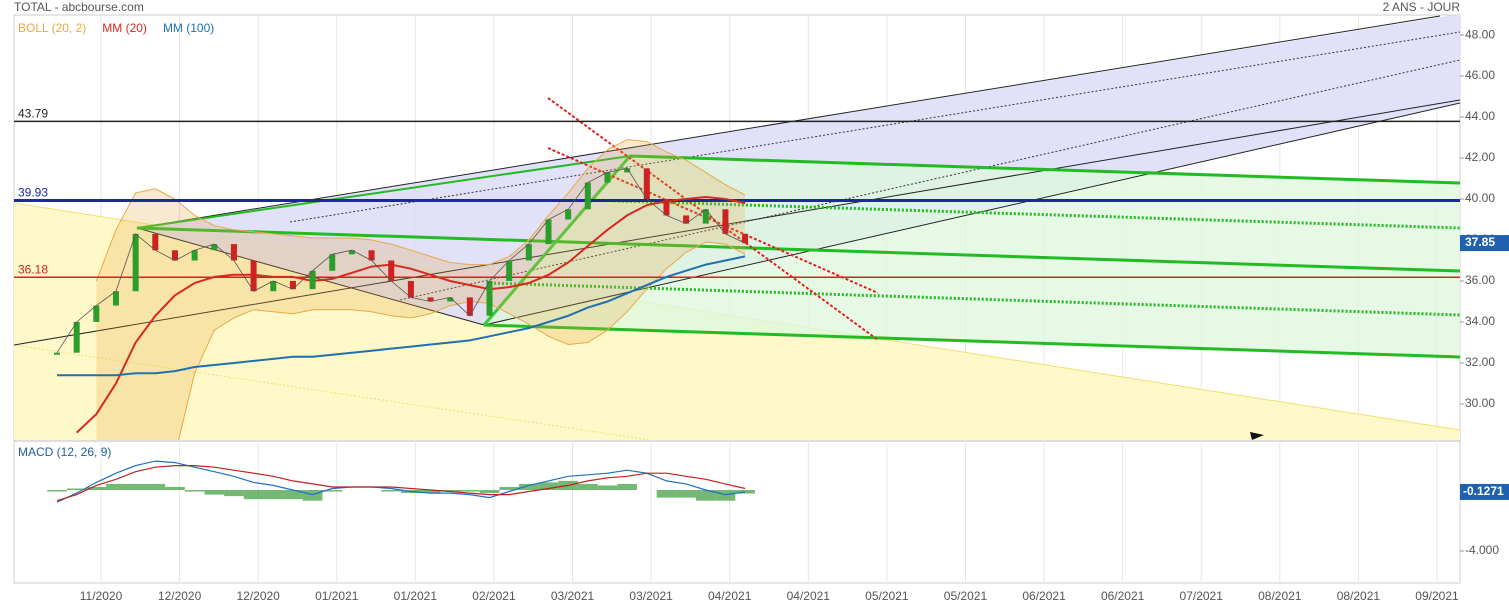 The width and height of the screenshot is (1509, 607). Describe the element at coordinates (33, 269) in the screenshot. I see `level-label: 36.18` at that location.